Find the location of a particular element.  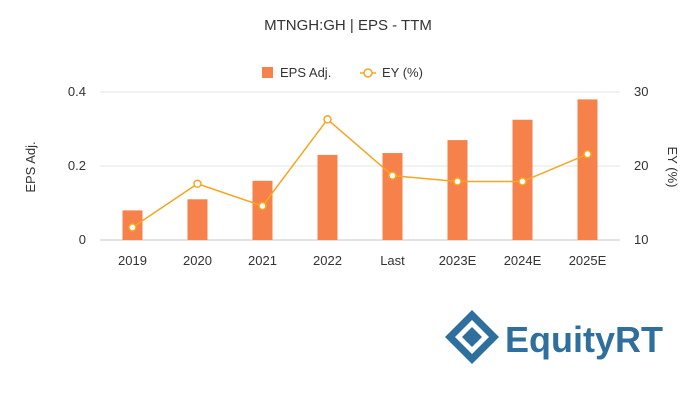

equityrt-logo: EquityRT is located at coordinates (554, 337).